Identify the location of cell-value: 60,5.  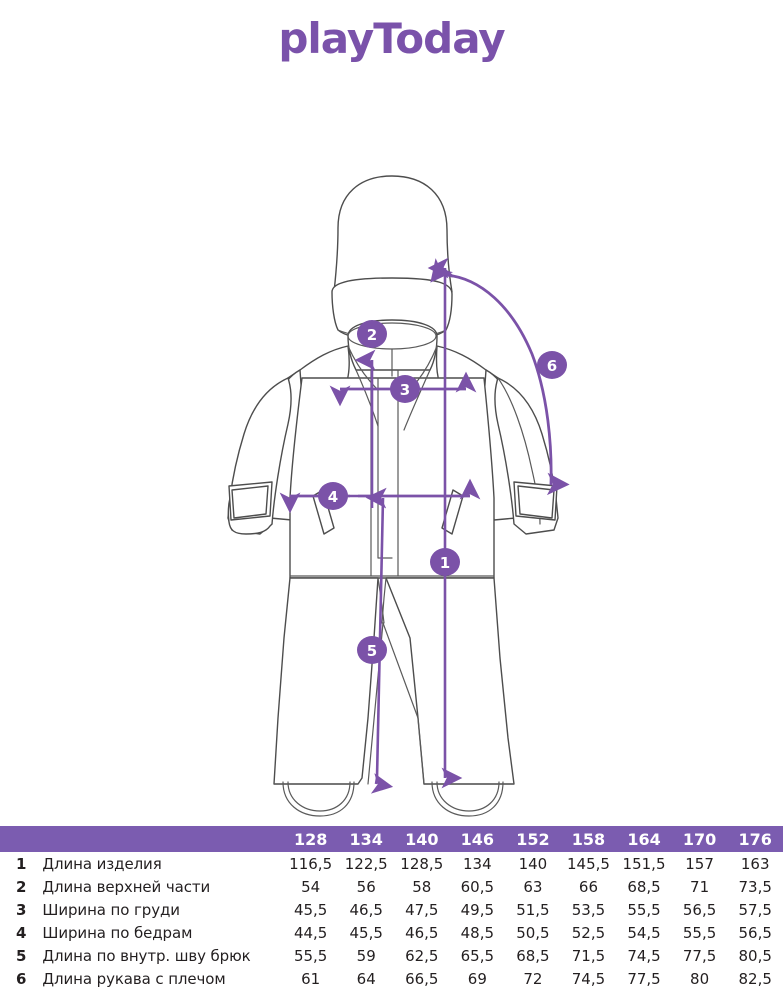
(477, 886).